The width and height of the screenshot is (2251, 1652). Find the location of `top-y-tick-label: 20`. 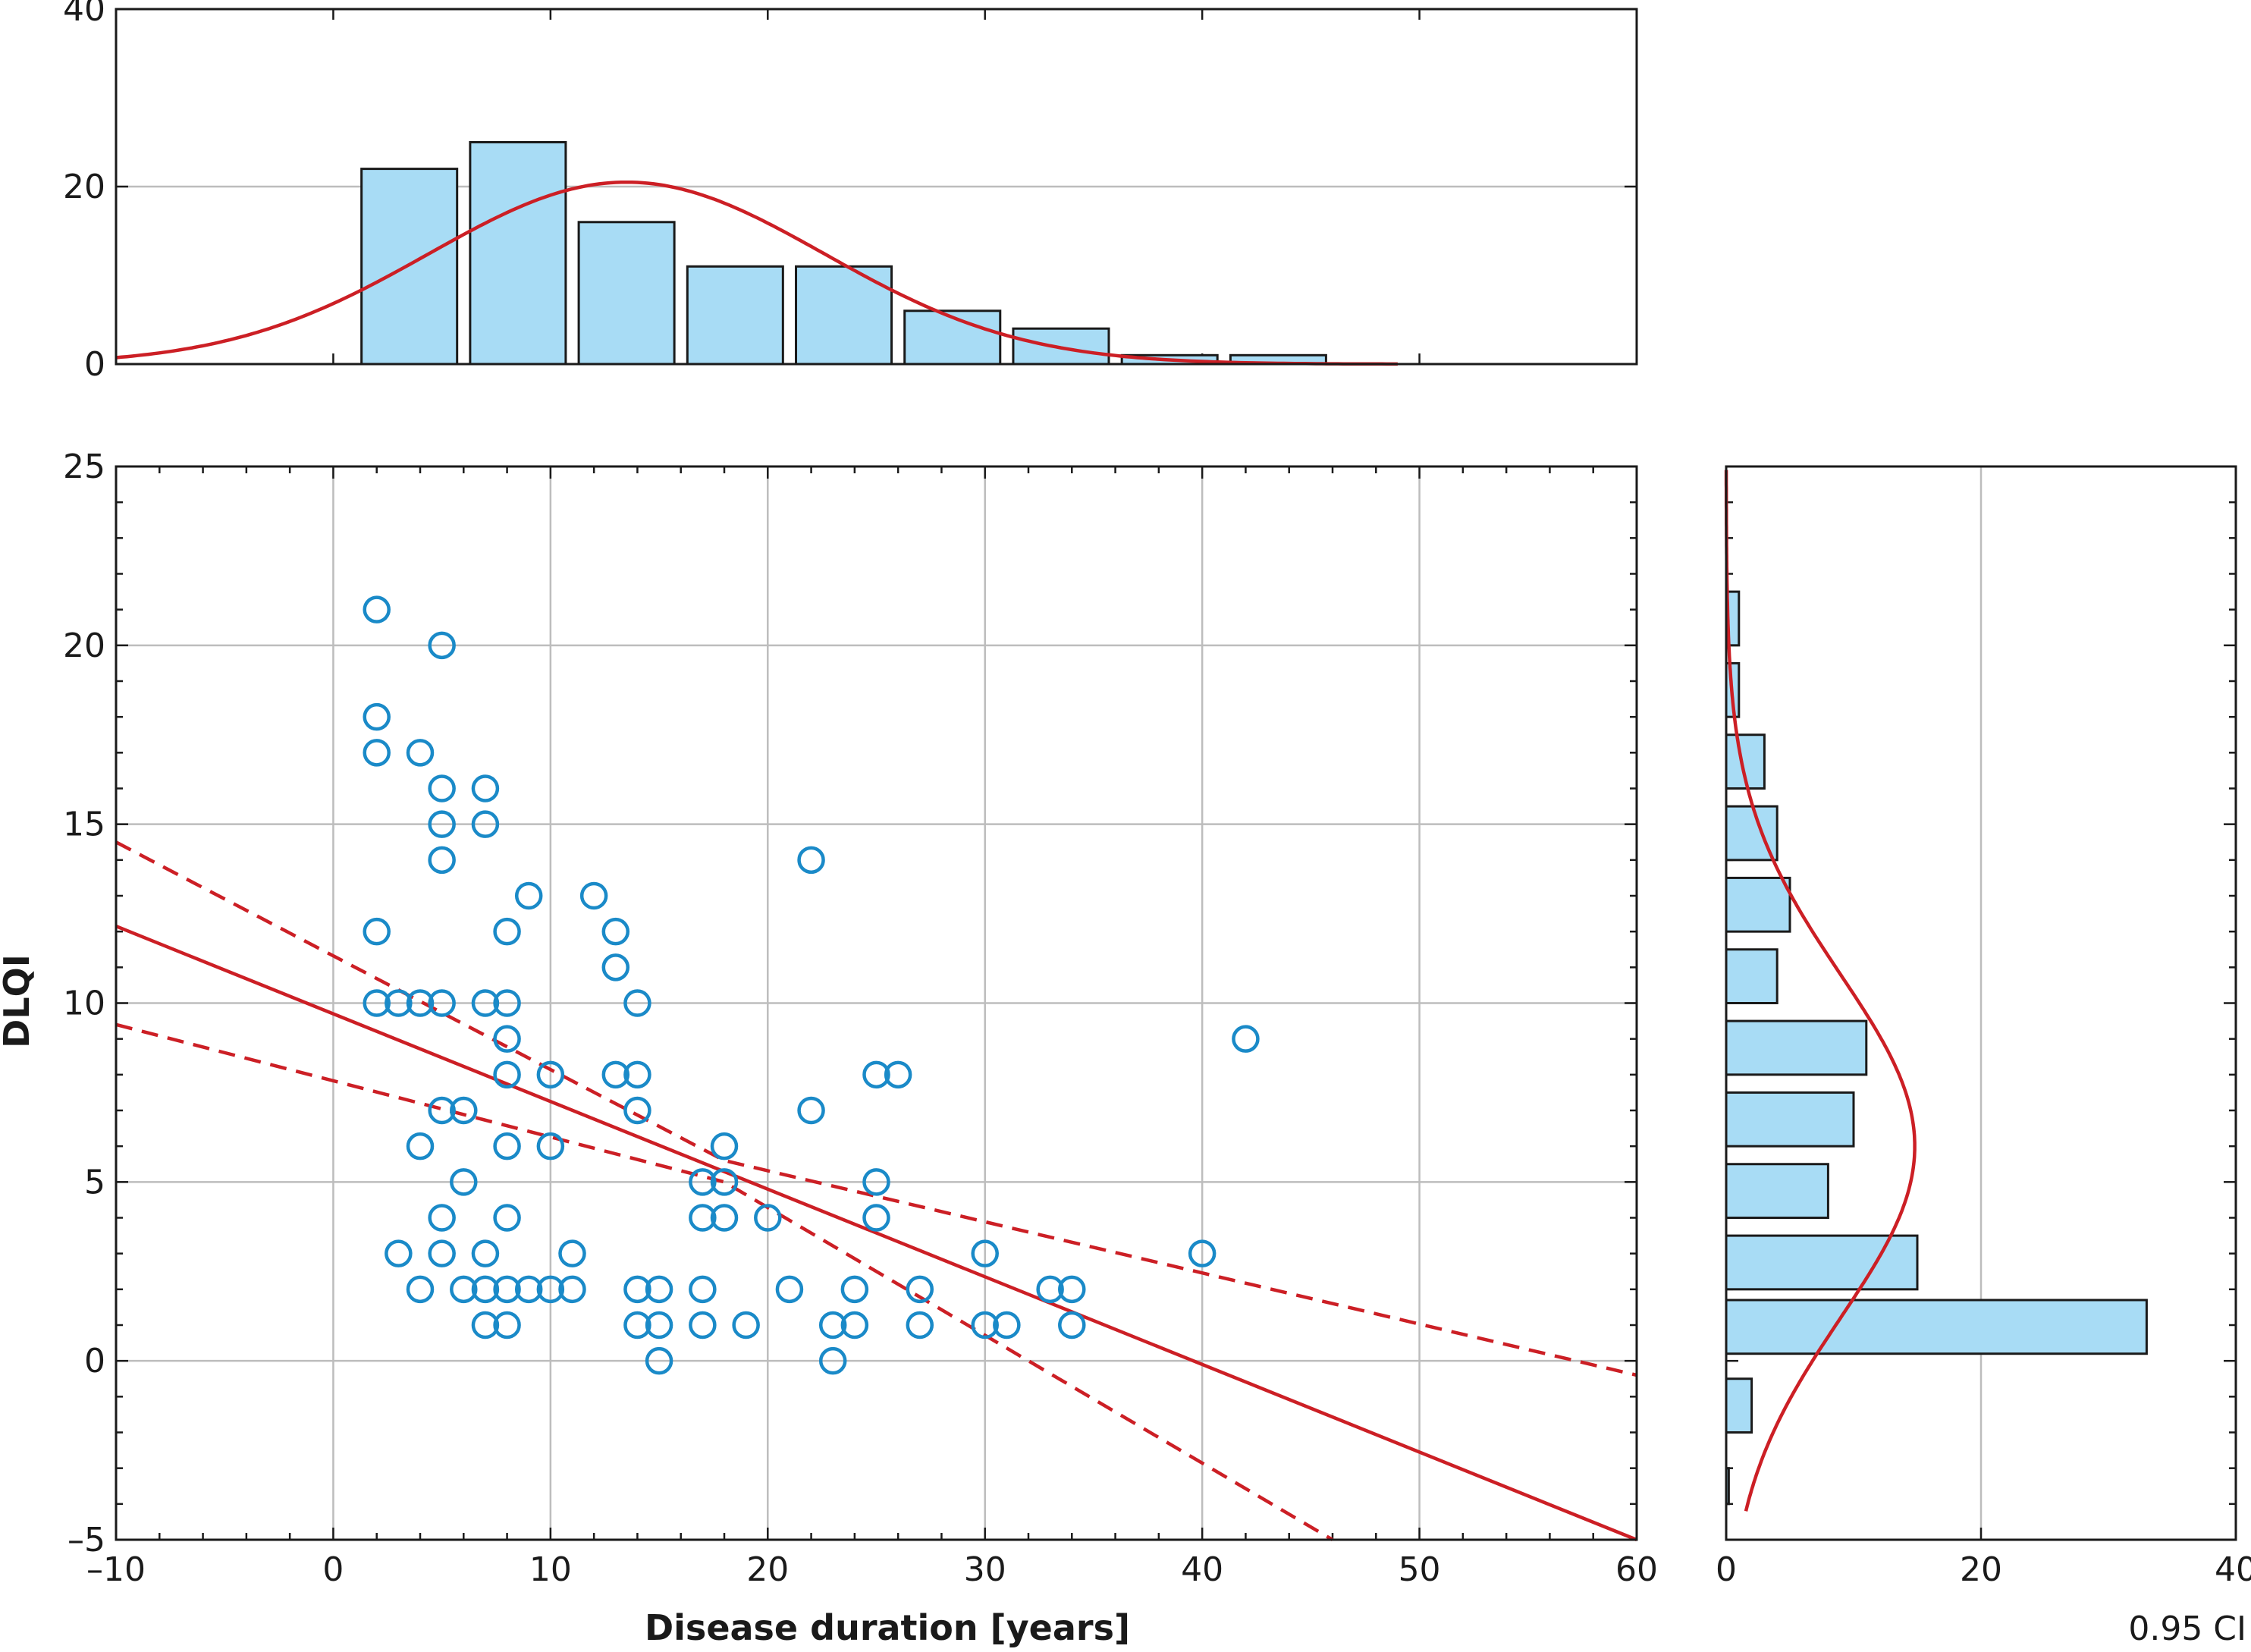

top-y-tick-label: 20 is located at coordinates (84, 187).